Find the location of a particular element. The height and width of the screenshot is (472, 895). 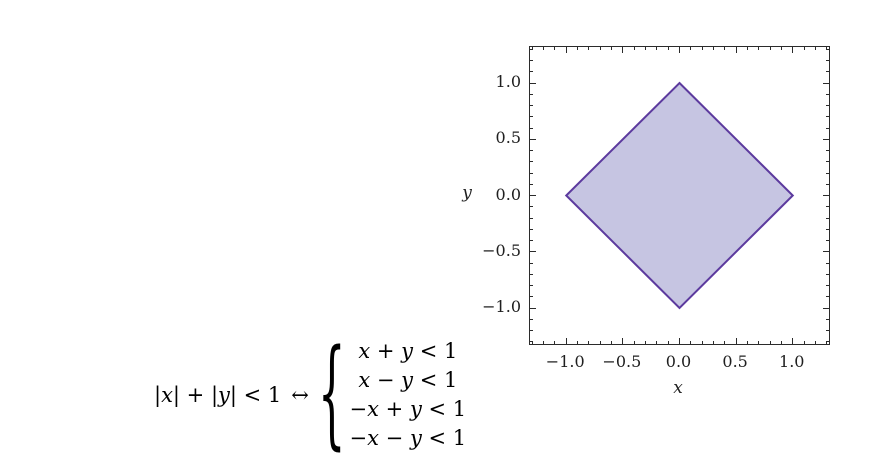

y-axis-label: y is located at coordinates (467, 193).